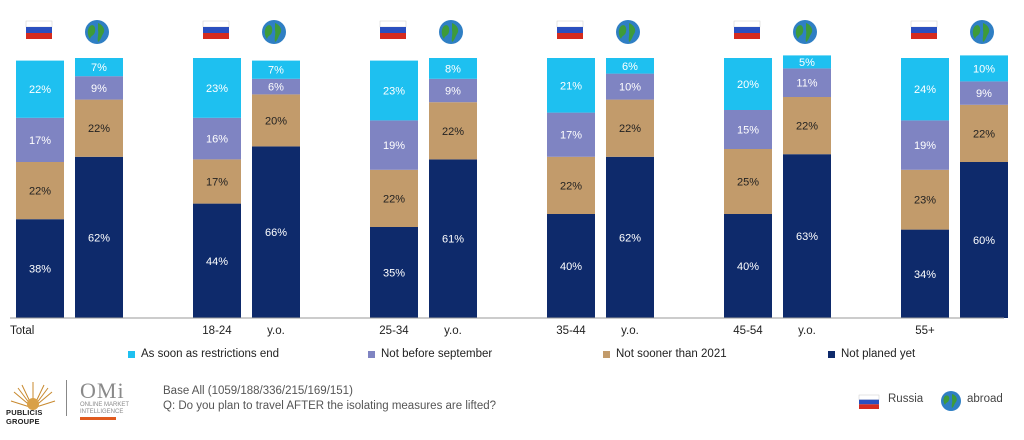 The height and width of the screenshot is (440, 1024). I want to click on data-label: 19%, so click(394, 146).